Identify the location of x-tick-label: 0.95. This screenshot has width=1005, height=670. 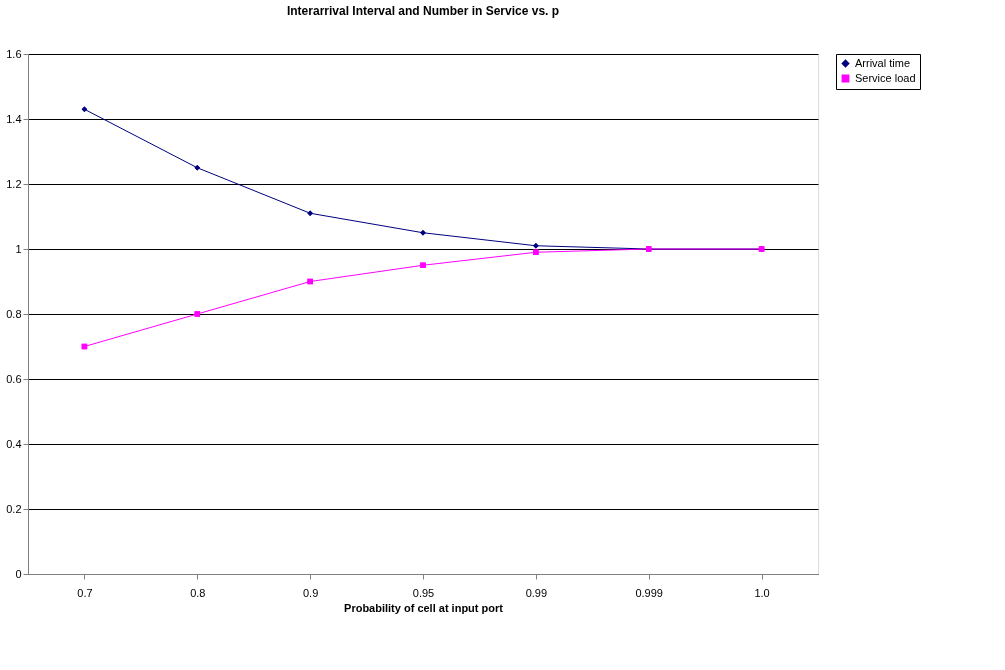
(423, 592).